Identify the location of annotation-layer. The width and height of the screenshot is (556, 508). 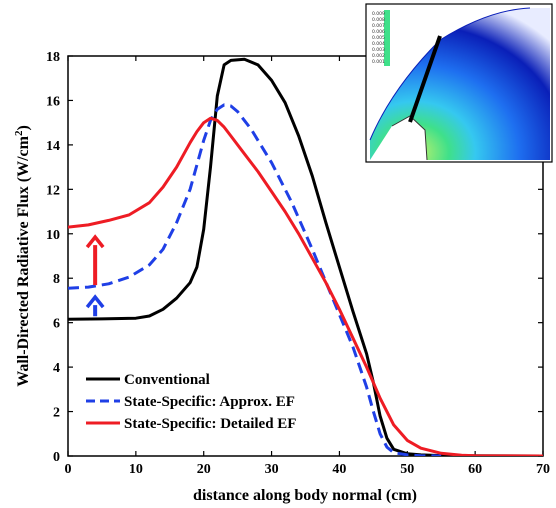
(95, 275).